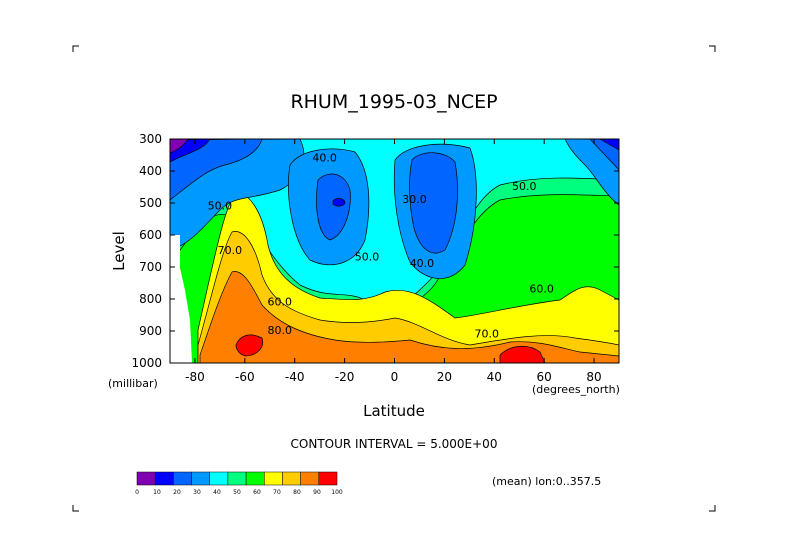 The width and height of the screenshot is (789, 558). What do you see at coordinates (393, 102) in the screenshot?
I see `chart-title: RHUM_1995-03_NCEP` at bounding box center [393, 102].